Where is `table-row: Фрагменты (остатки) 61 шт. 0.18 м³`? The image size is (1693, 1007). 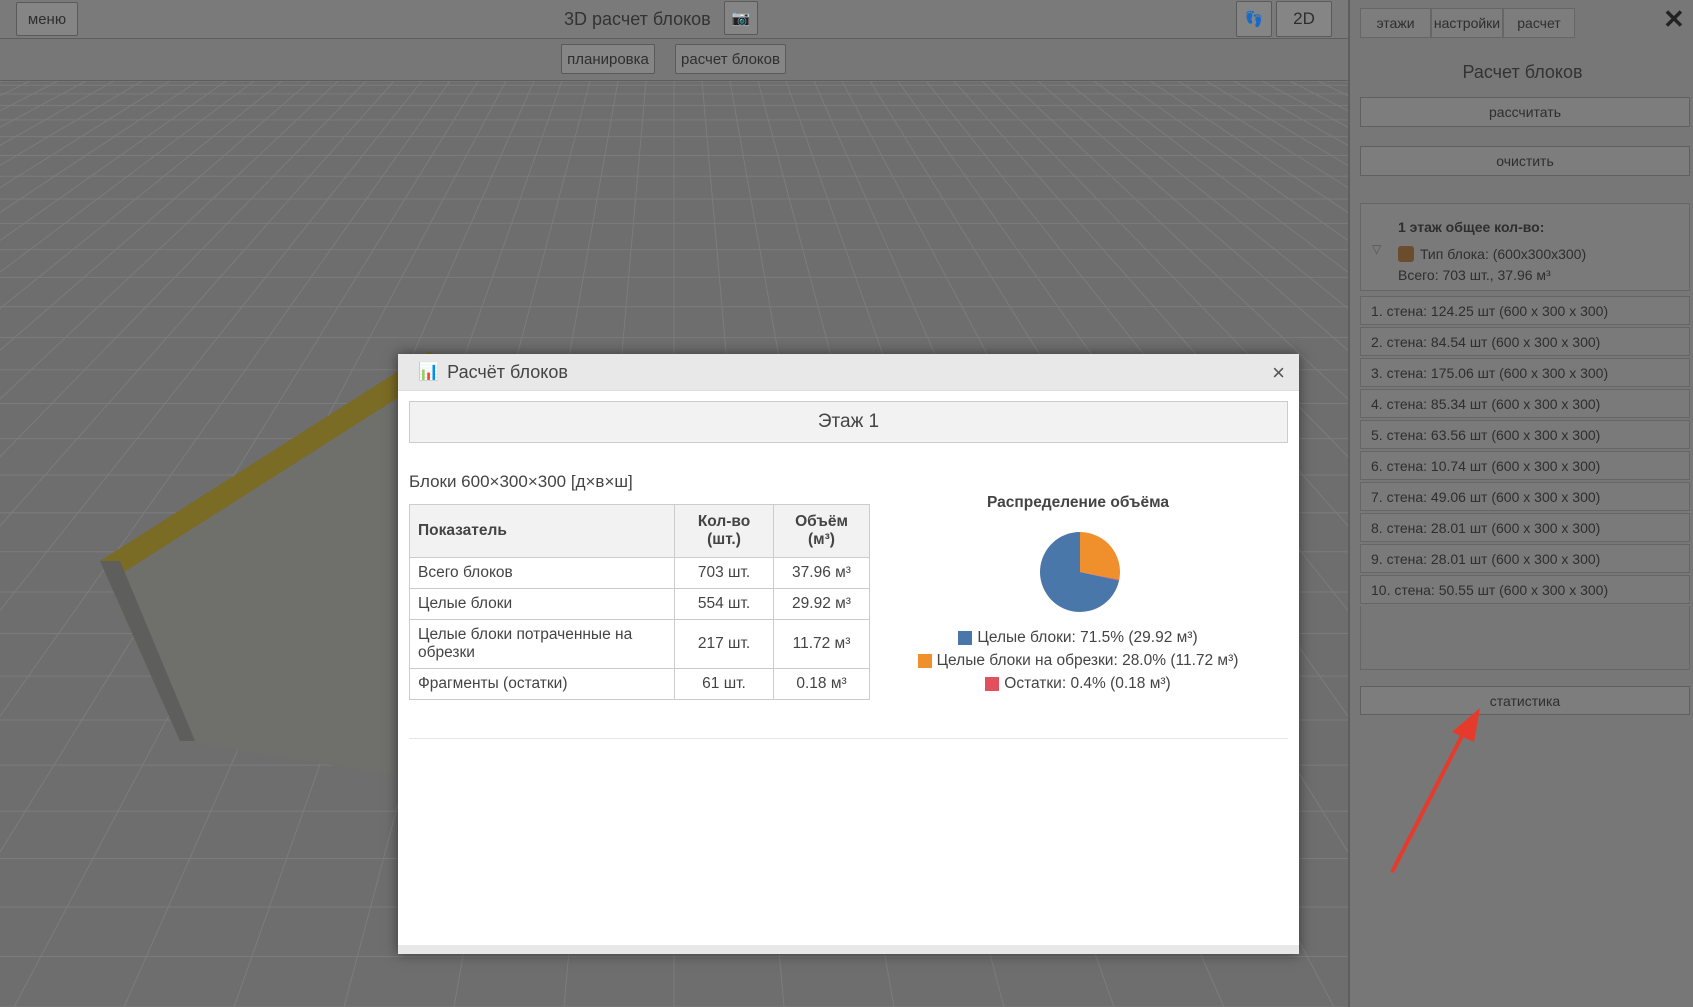
table-row: Фрагменты (остатки) 61 шт. 0.18 м³ is located at coordinates (639, 684).